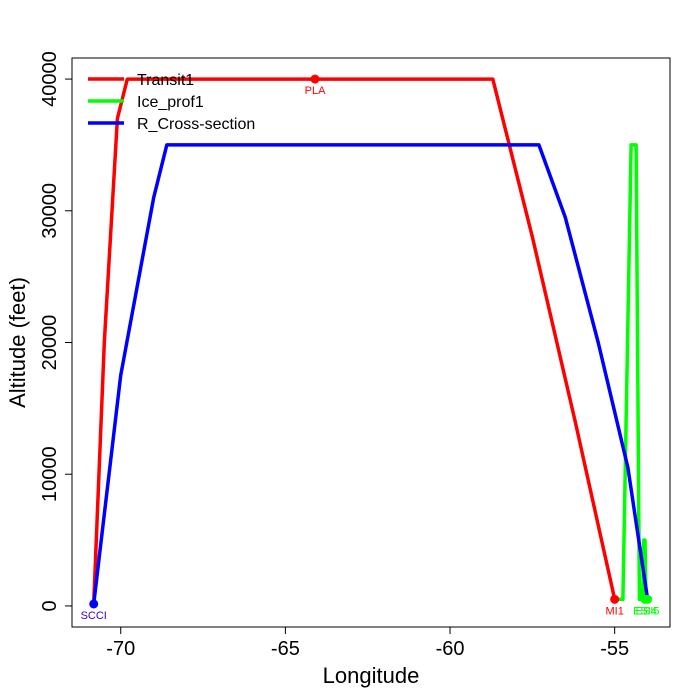 This screenshot has width=700, height=700. What do you see at coordinates (614, 649) in the screenshot?
I see `x-tick-label: -55` at bounding box center [614, 649].